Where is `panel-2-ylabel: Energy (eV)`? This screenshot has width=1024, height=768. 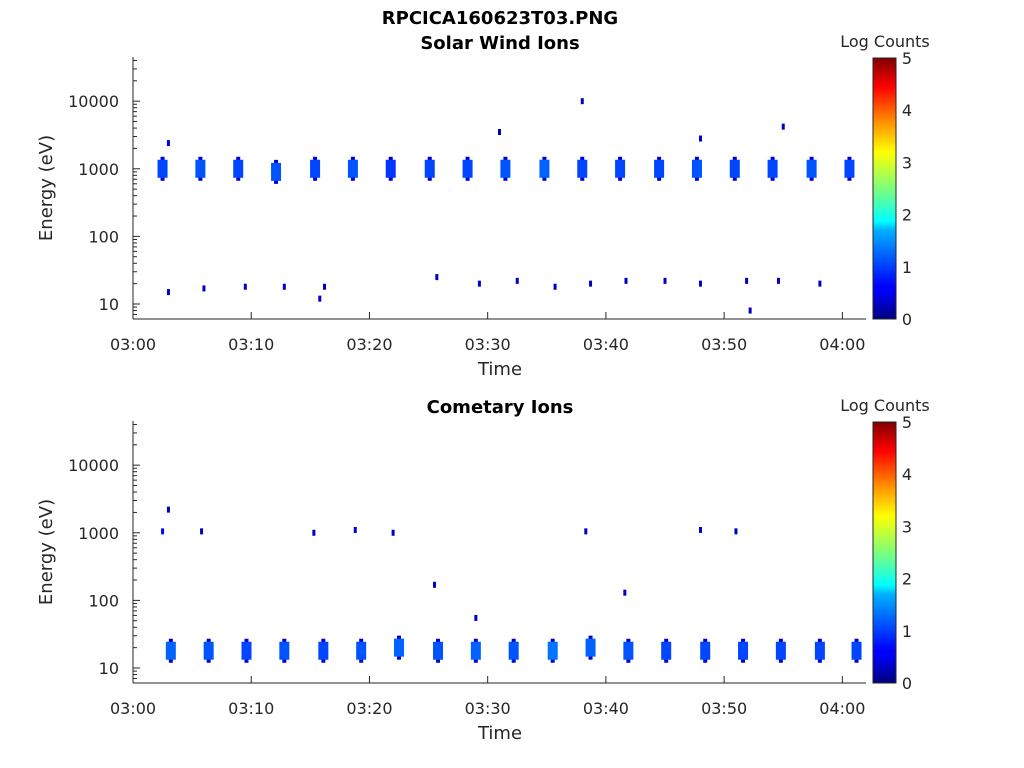
panel-2-ylabel: Energy (eV) is located at coordinates (46, 552).